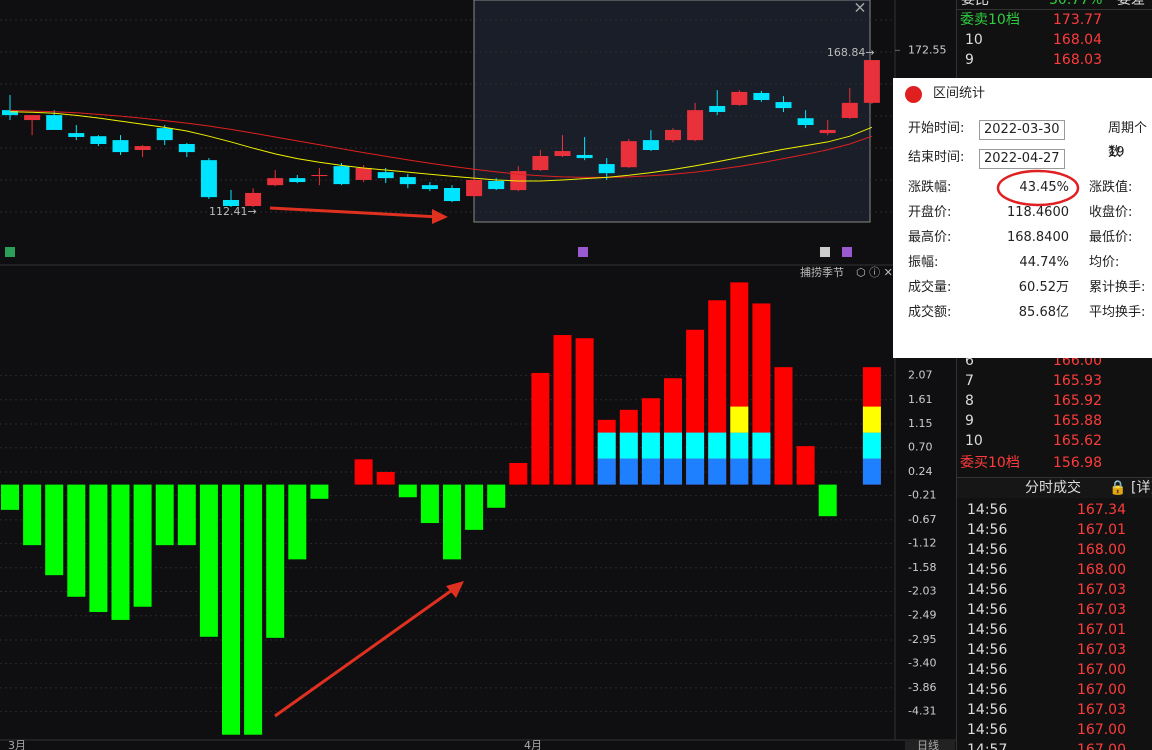 This screenshot has width=1152, height=750. What do you see at coordinates (922, 519) in the screenshot?
I see `y-tick-label: -0.67` at bounding box center [922, 519].